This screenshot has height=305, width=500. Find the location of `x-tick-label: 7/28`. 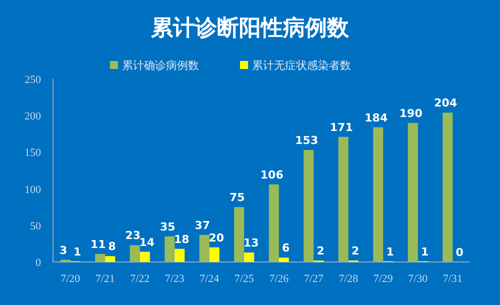

x-tick-label: 7/28 is located at coordinates (348, 279).